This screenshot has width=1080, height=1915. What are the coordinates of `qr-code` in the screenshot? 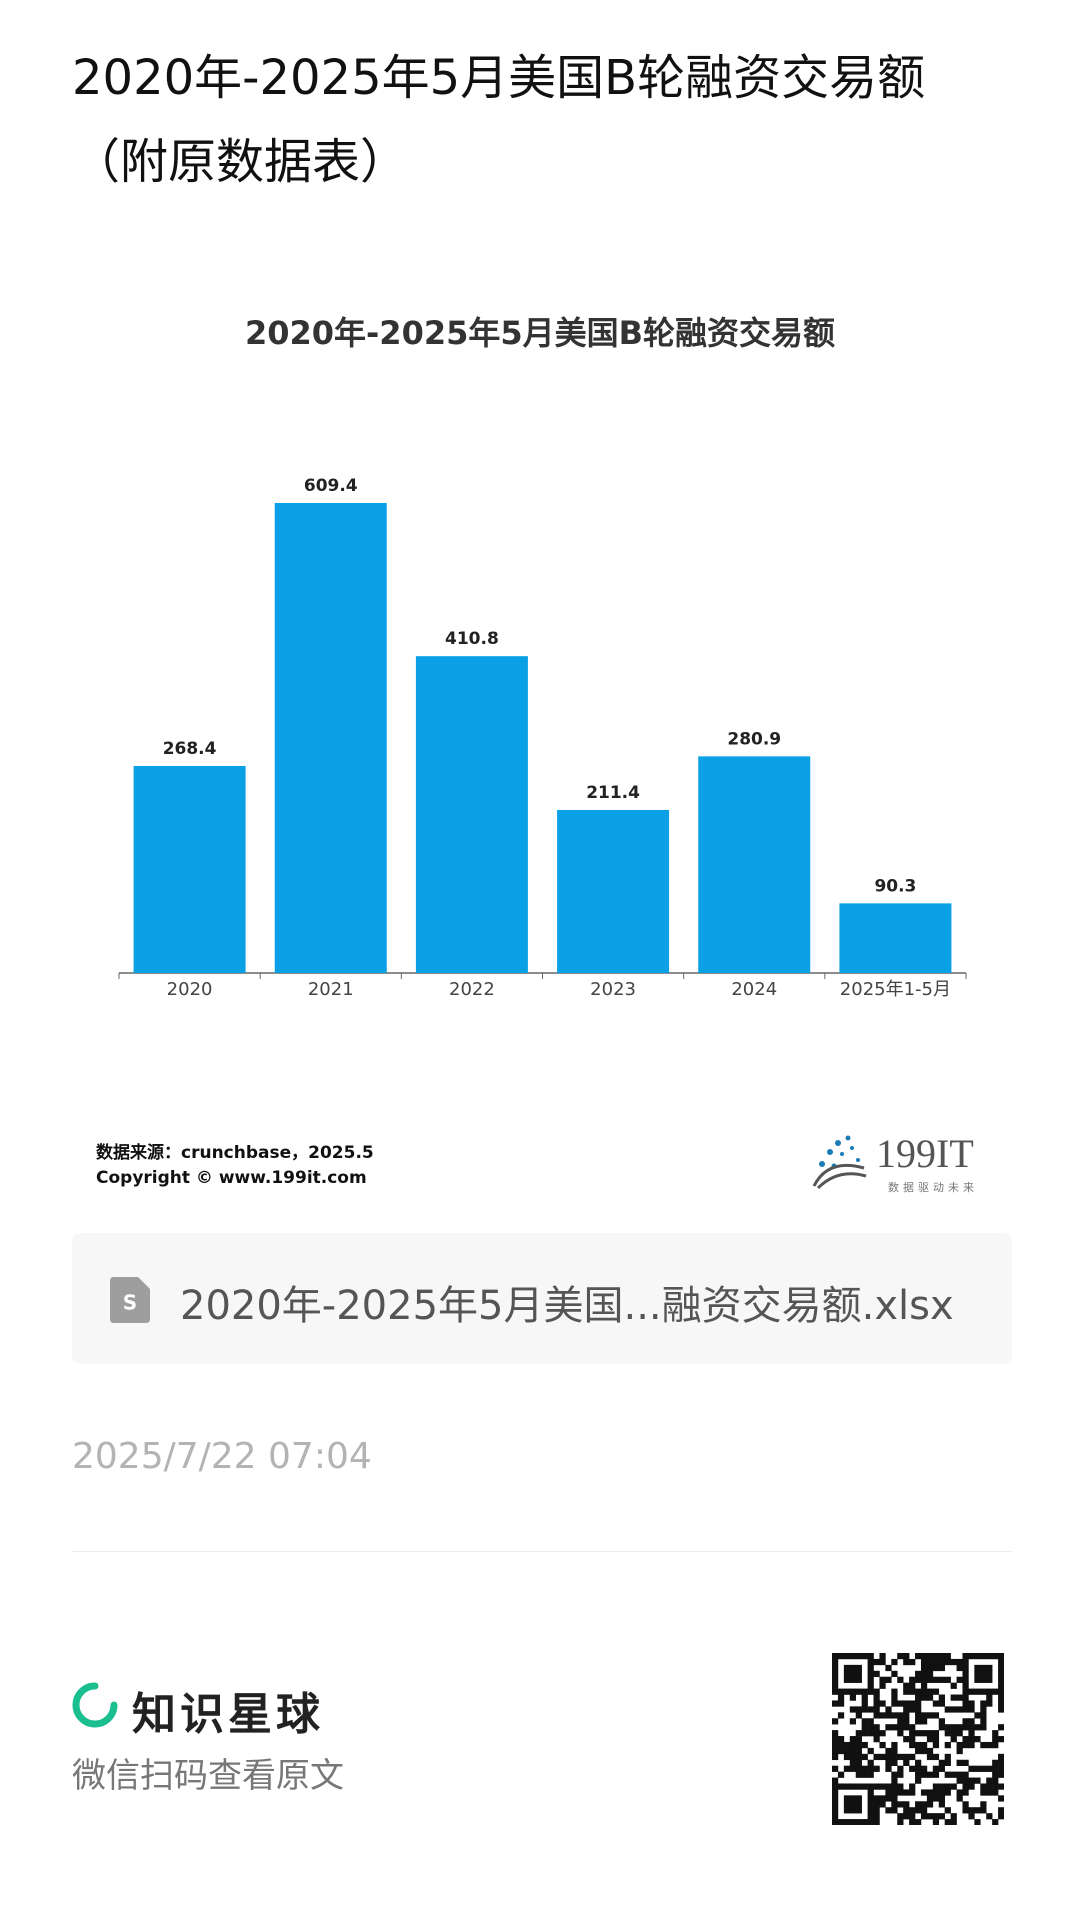 It's located at (918, 1739).